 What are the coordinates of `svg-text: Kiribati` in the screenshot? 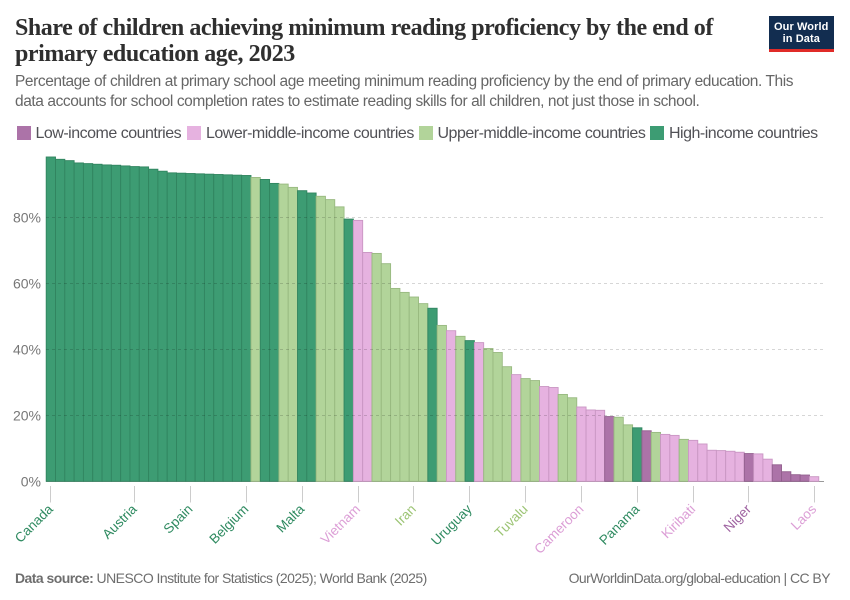 It's located at (678, 522).